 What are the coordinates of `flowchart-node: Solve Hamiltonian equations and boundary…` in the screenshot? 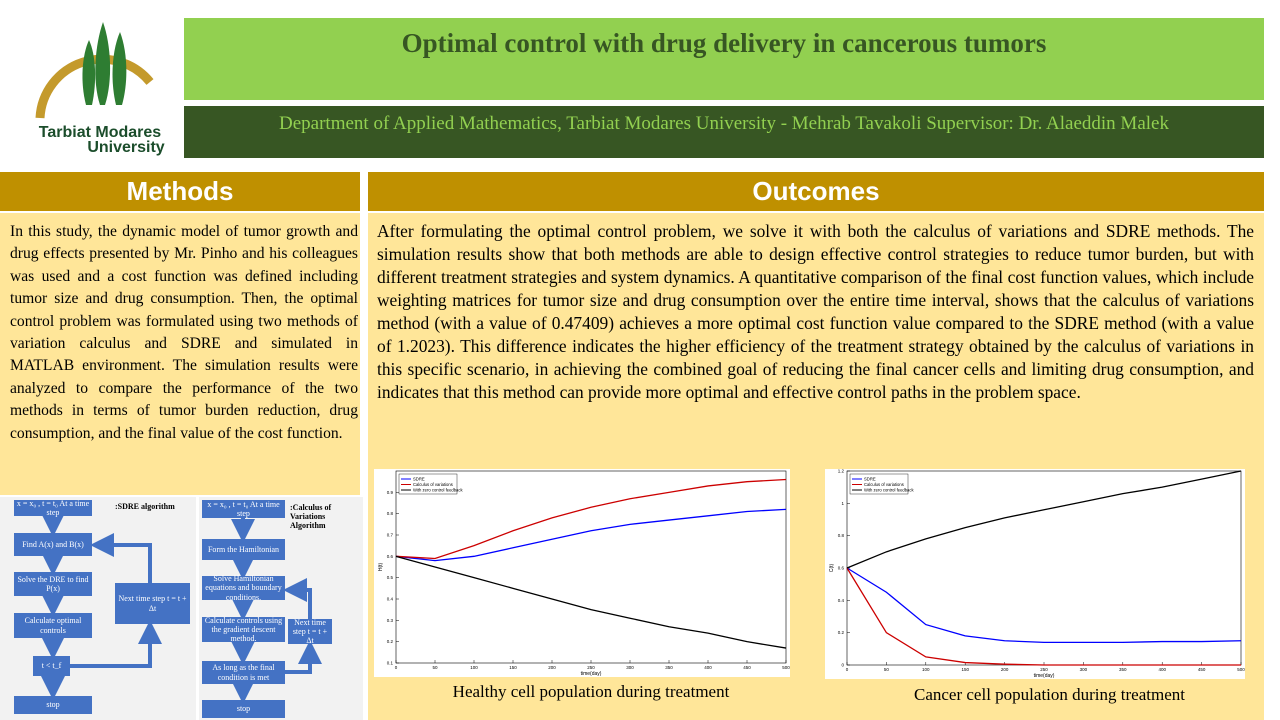 It's located at (243, 588).